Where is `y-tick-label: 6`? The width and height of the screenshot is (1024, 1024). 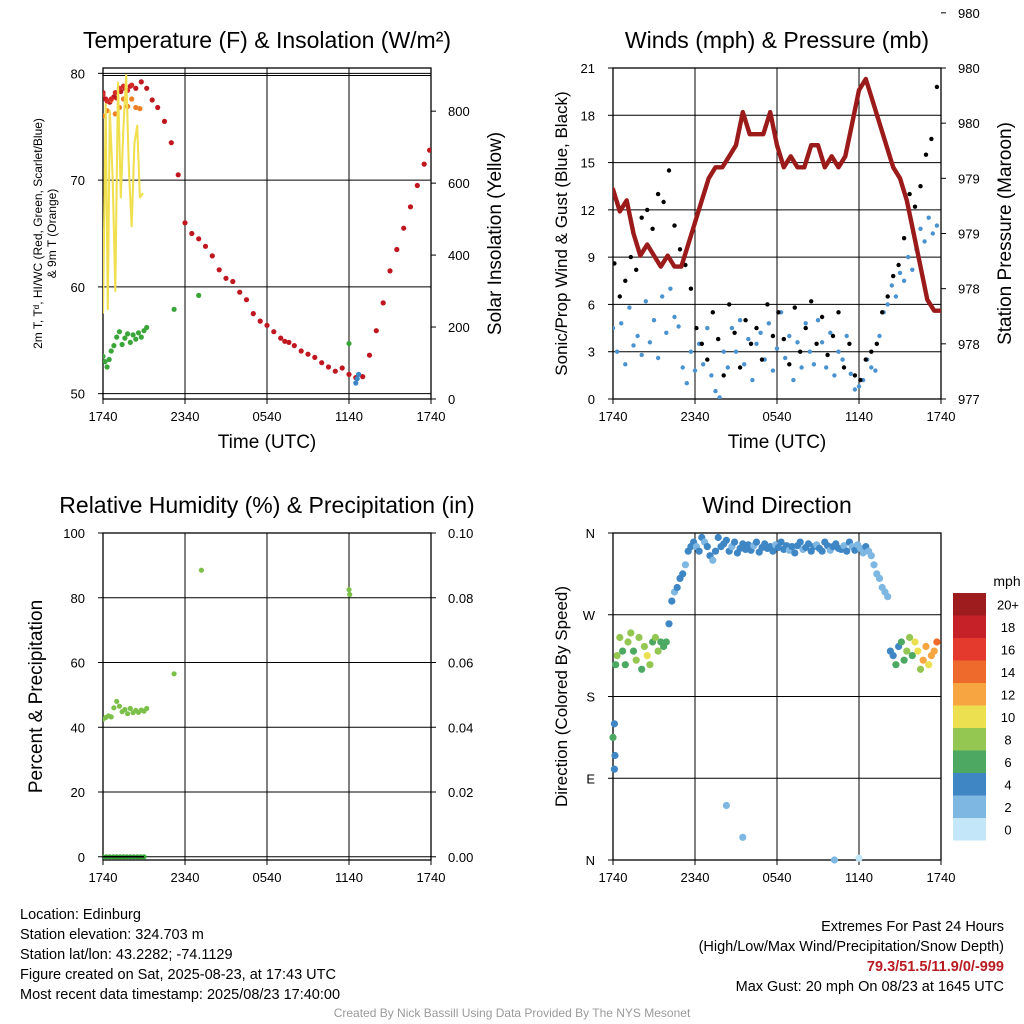
y-tick-label: 6 is located at coordinates (591, 304).